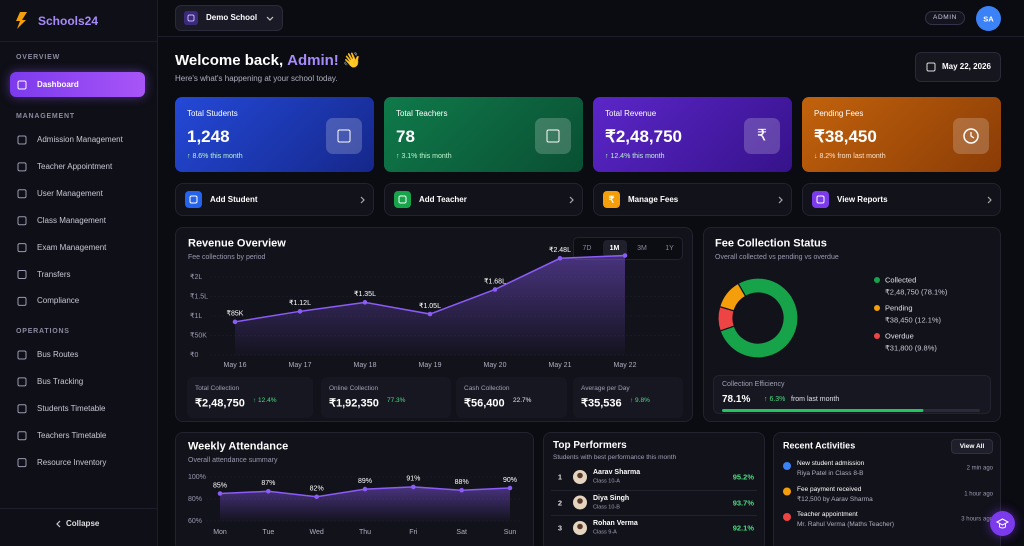  I want to click on nav-item-active, so click(77, 84).